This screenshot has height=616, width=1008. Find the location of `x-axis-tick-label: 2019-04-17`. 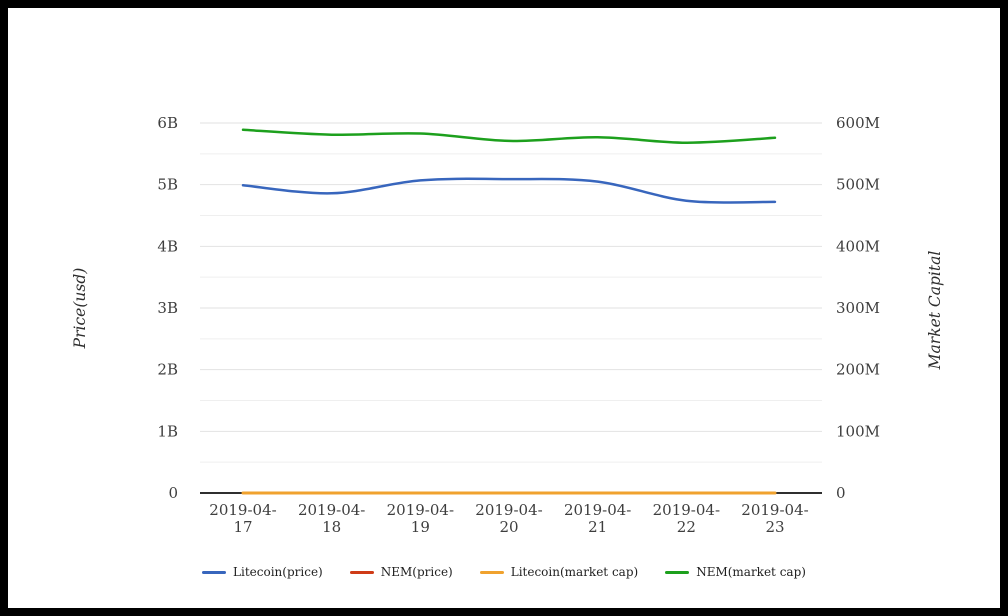

x-axis-tick-label: 2019-04-17 is located at coordinates (242, 518).